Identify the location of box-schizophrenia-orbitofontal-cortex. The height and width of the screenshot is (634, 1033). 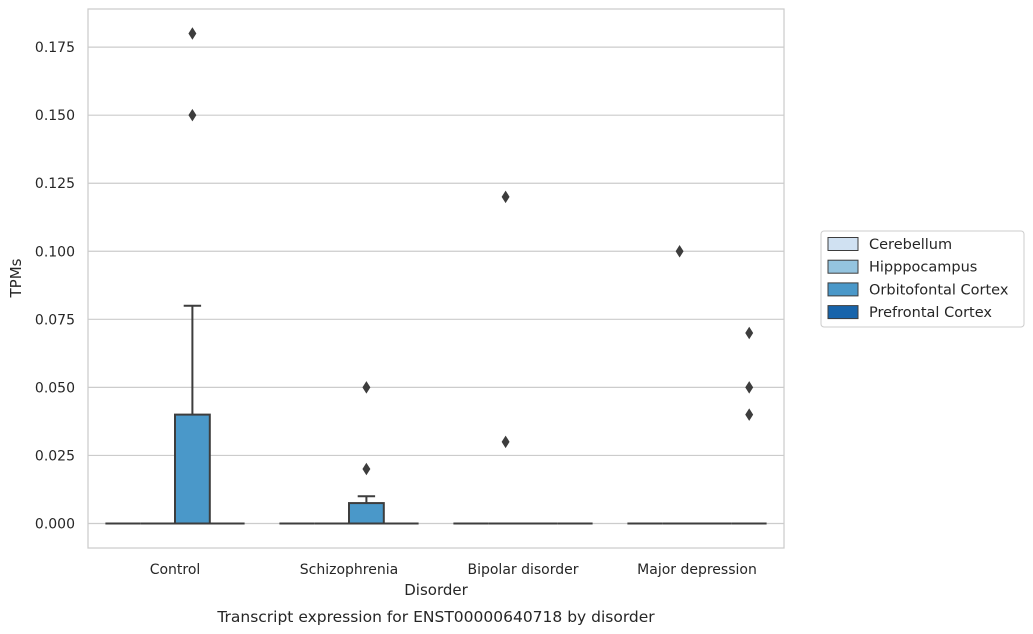
(366, 453).